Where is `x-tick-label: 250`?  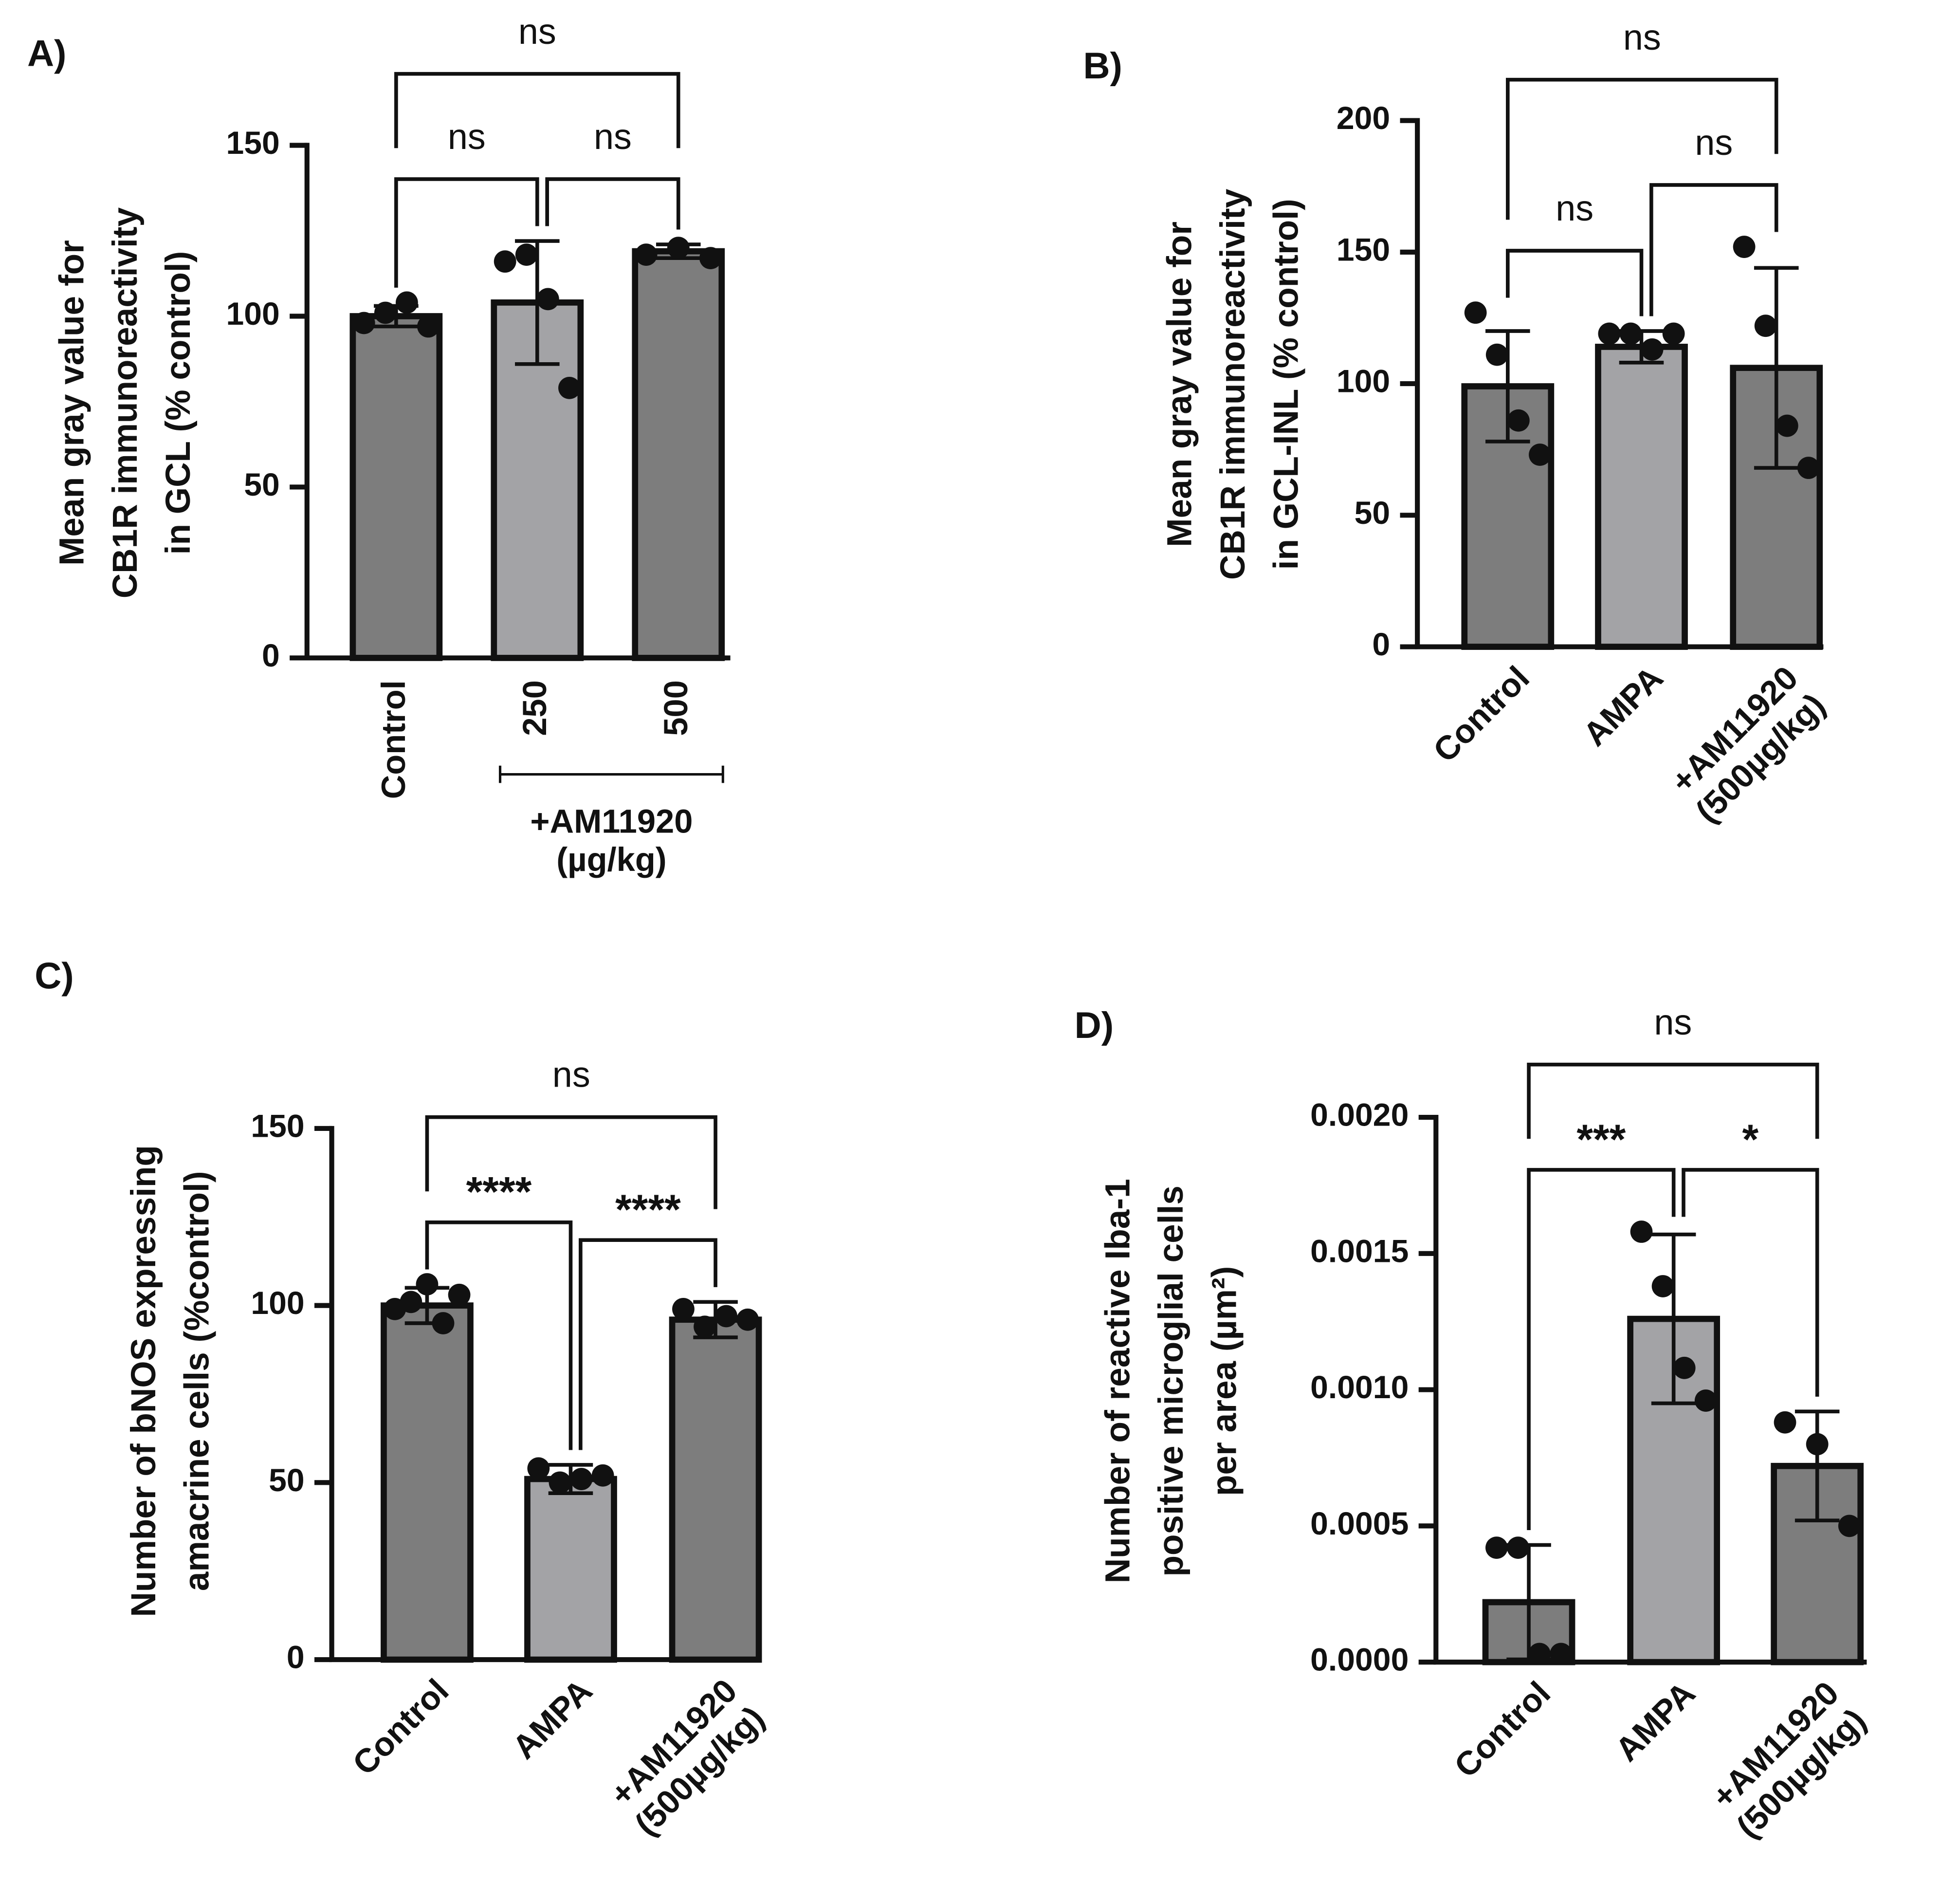 x-tick-label: 250 is located at coordinates (534, 708).